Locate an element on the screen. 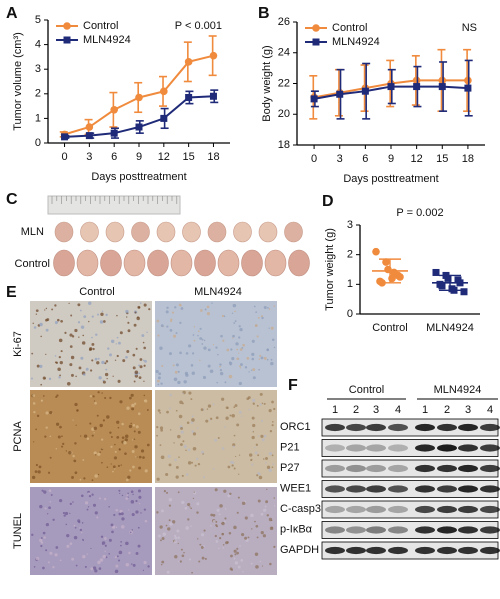 The width and height of the screenshot is (500, 599). x-tick-label: 15 is located at coordinates (442, 159).